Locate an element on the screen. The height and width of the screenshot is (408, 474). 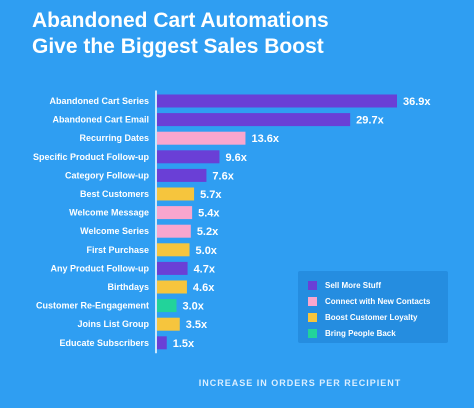
value-label: 9.6x is located at coordinates (236, 158).